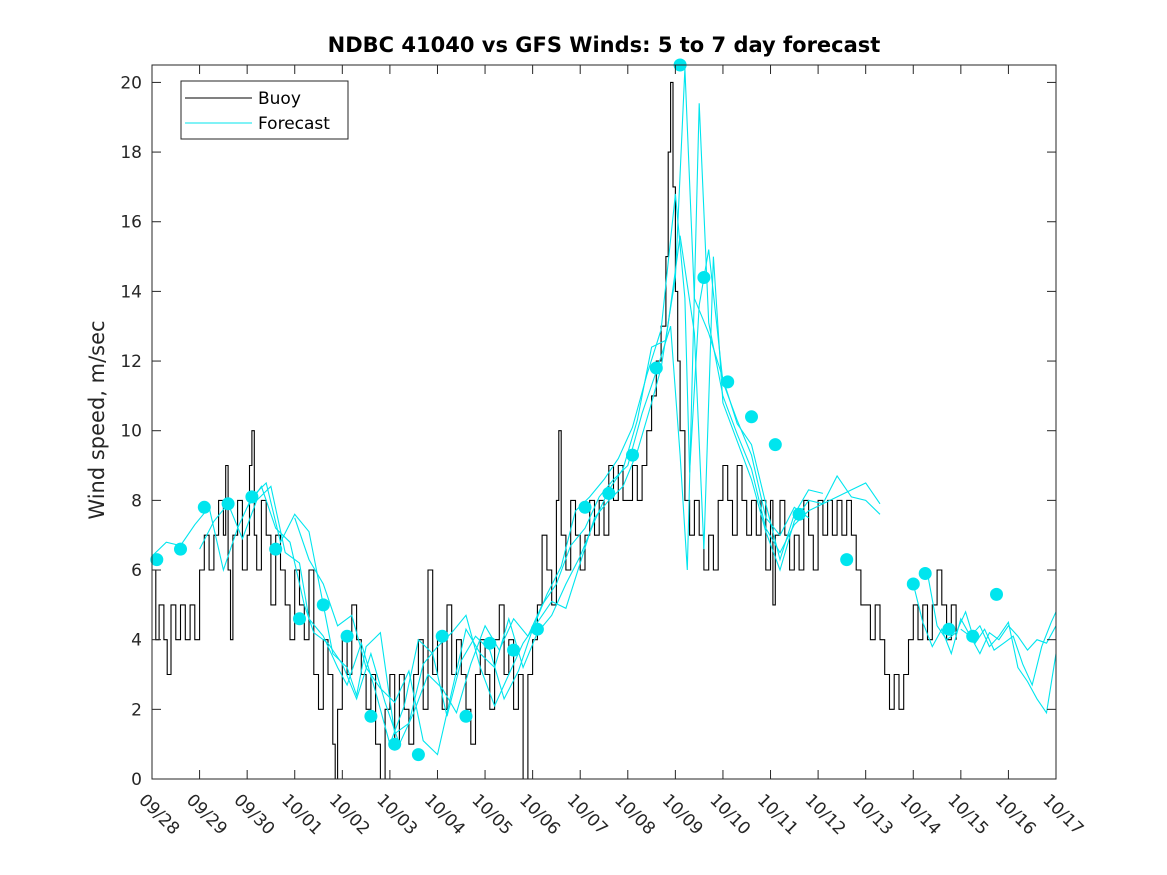 The image size is (1167, 875). I want to click on y-tick-label: 20, so click(131, 83).